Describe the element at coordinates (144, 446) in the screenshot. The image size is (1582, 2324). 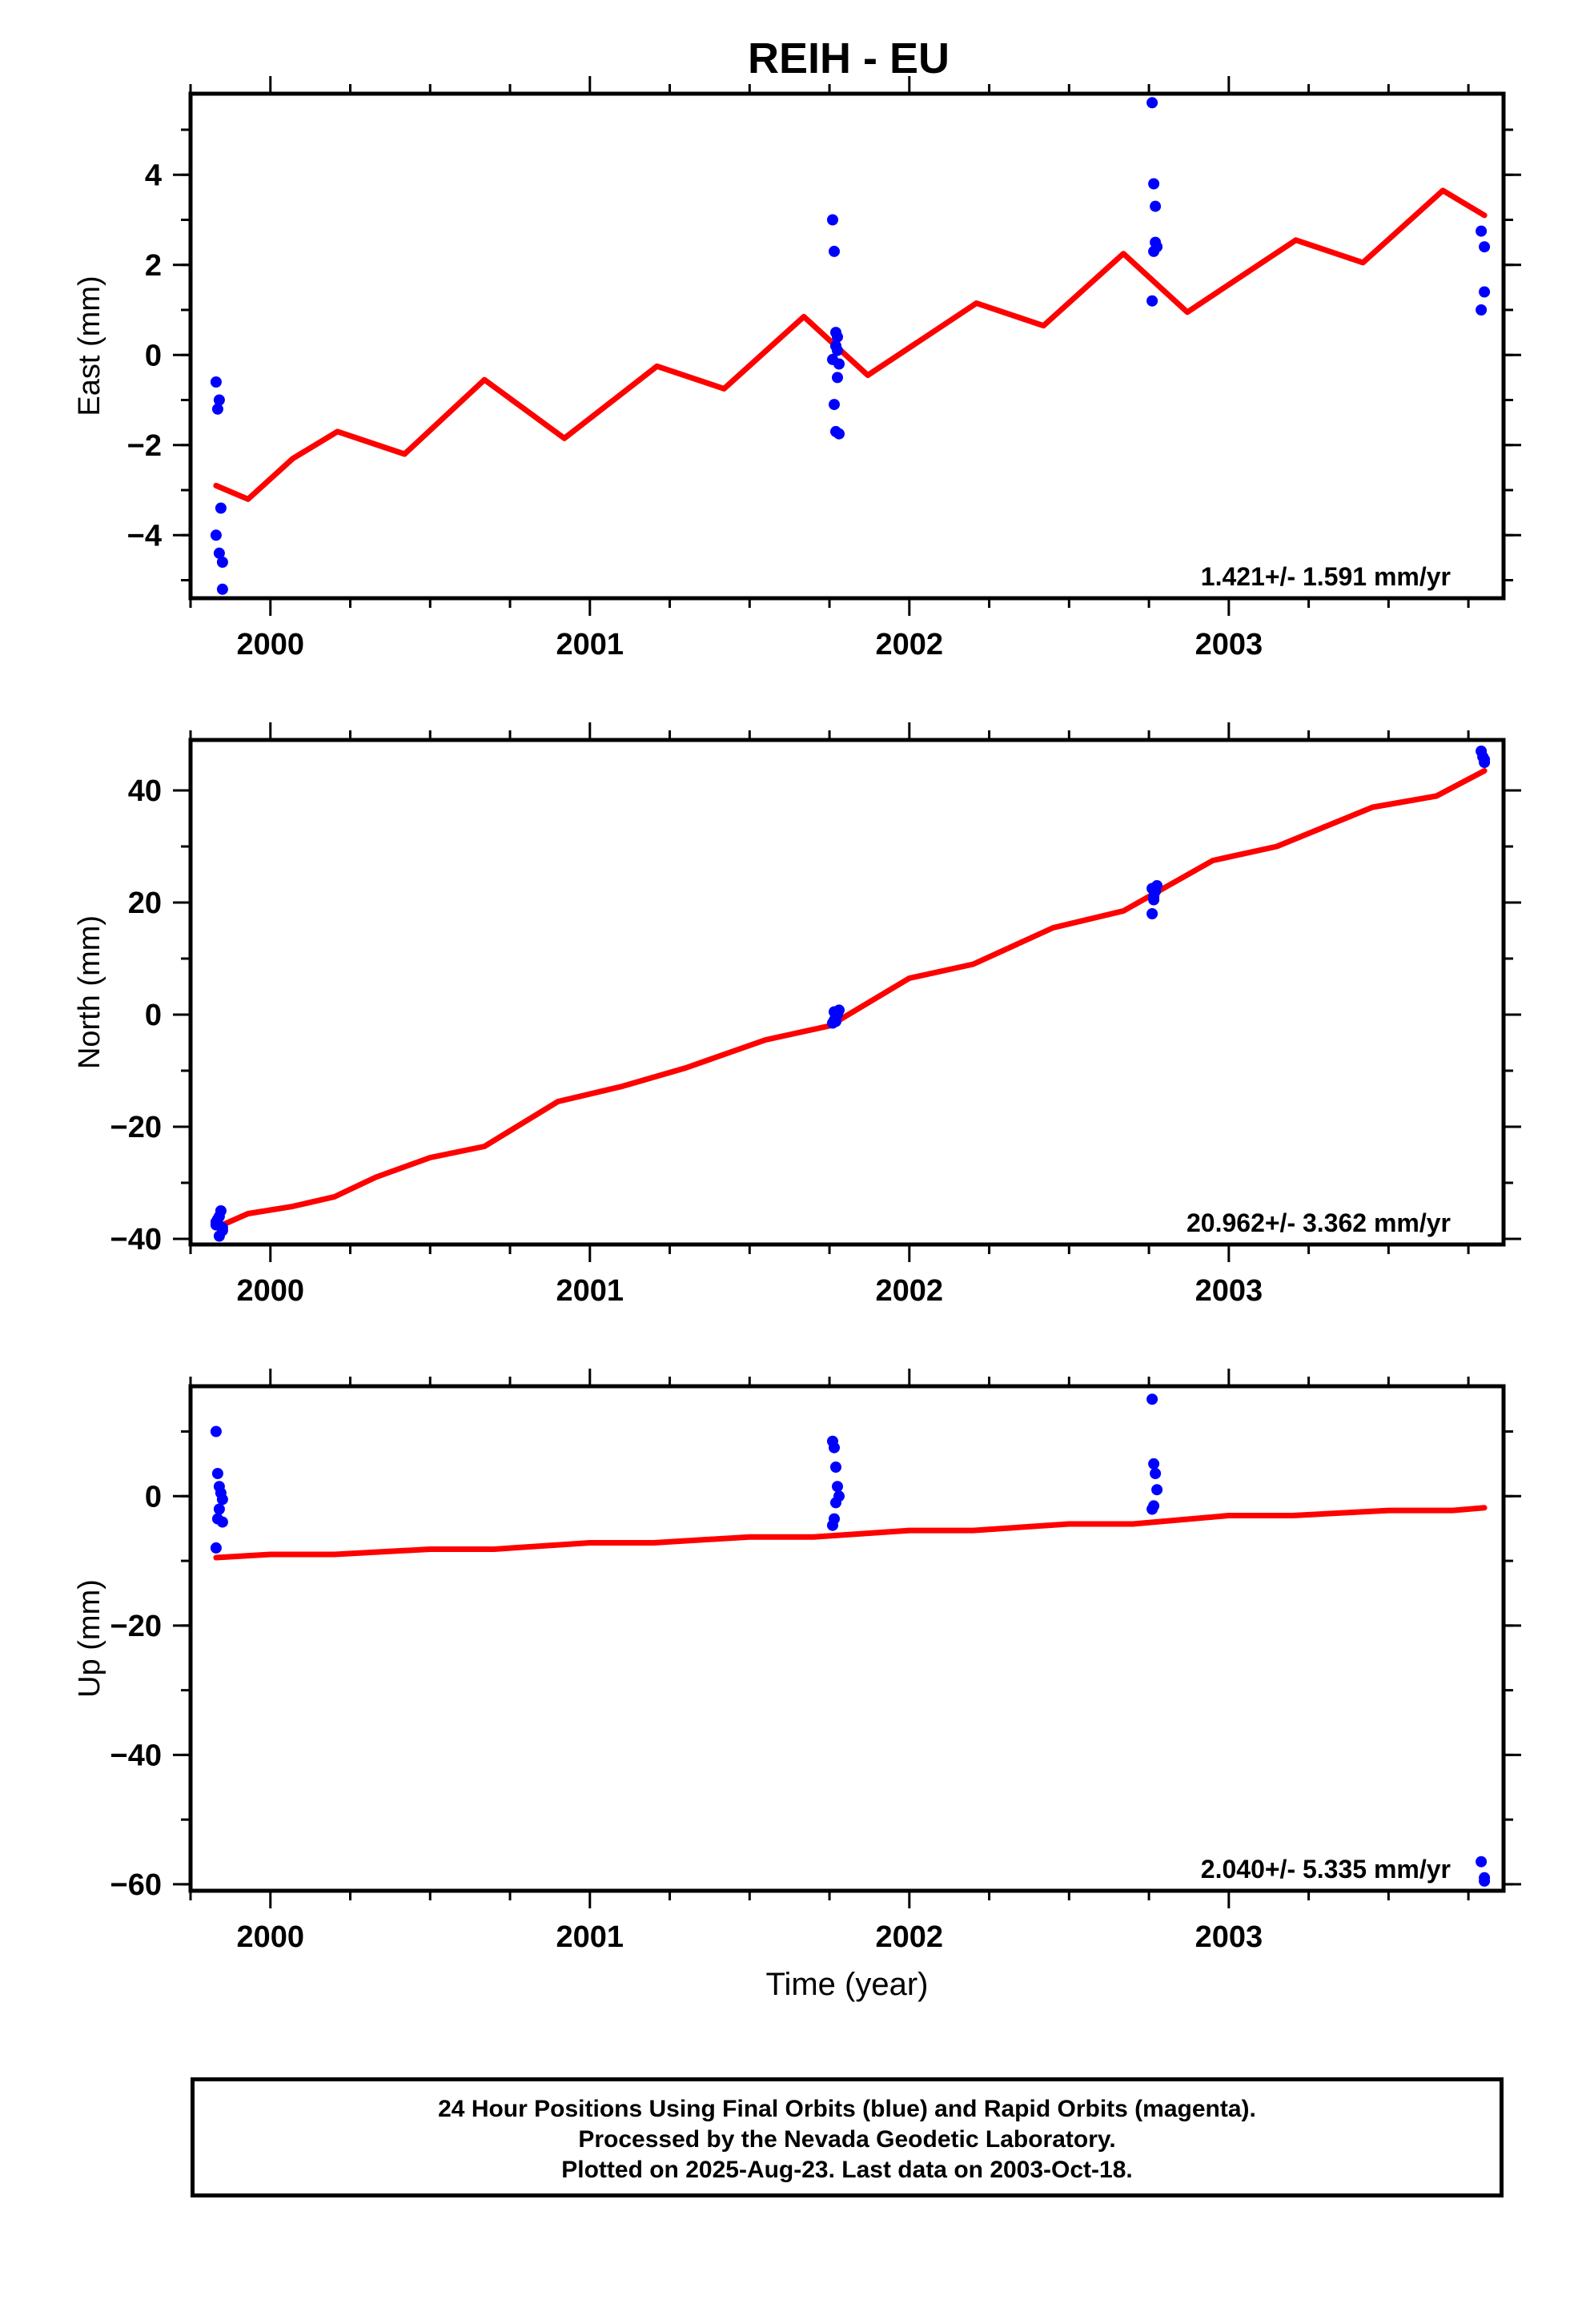
I see `y-tick-label: −2` at that location.